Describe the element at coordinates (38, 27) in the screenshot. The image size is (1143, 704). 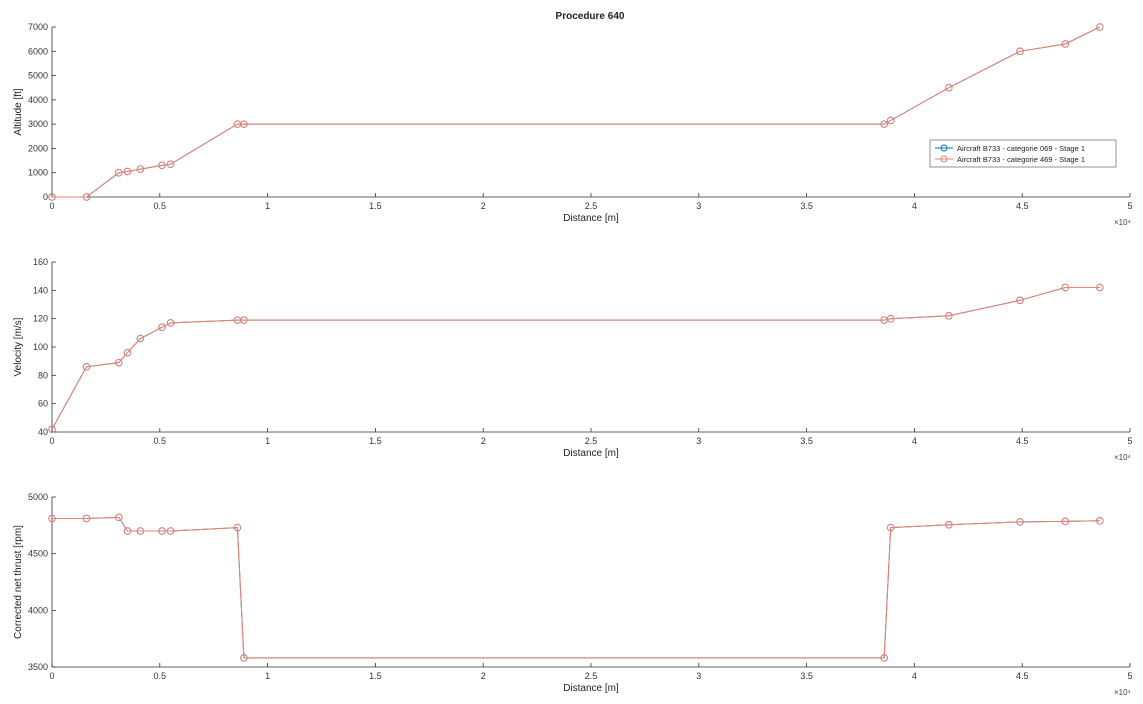
I see `y-tick-label: 7000` at that location.